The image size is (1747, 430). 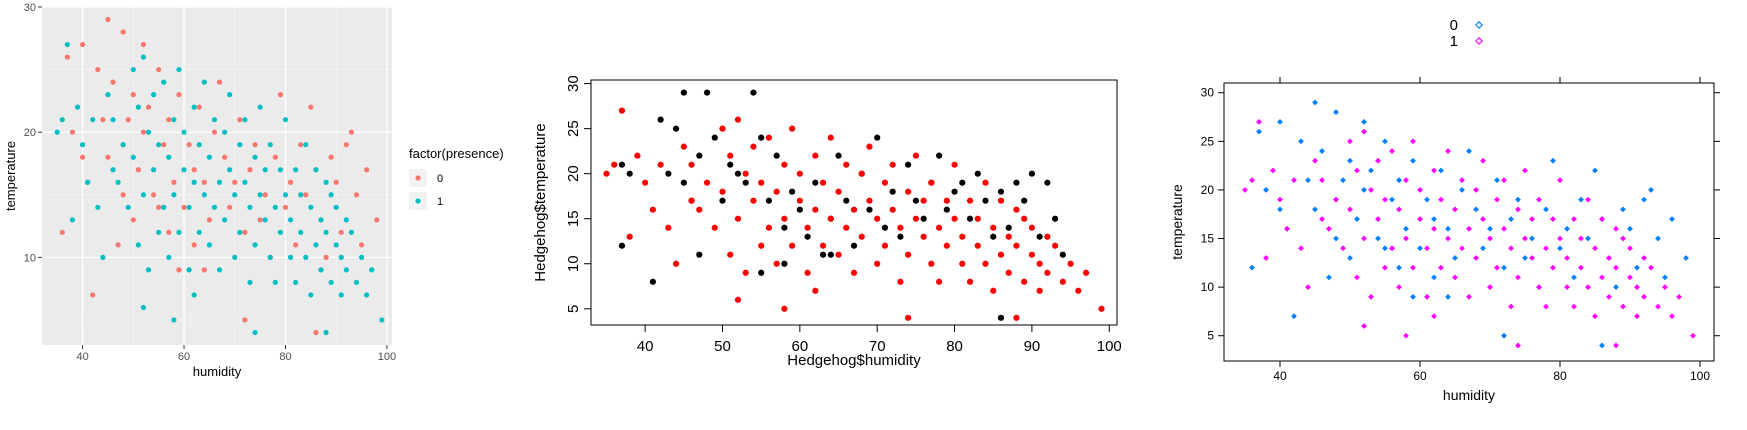 I want to click on y-axis-label: Hedgehog$temperature, so click(x=540, y=202).